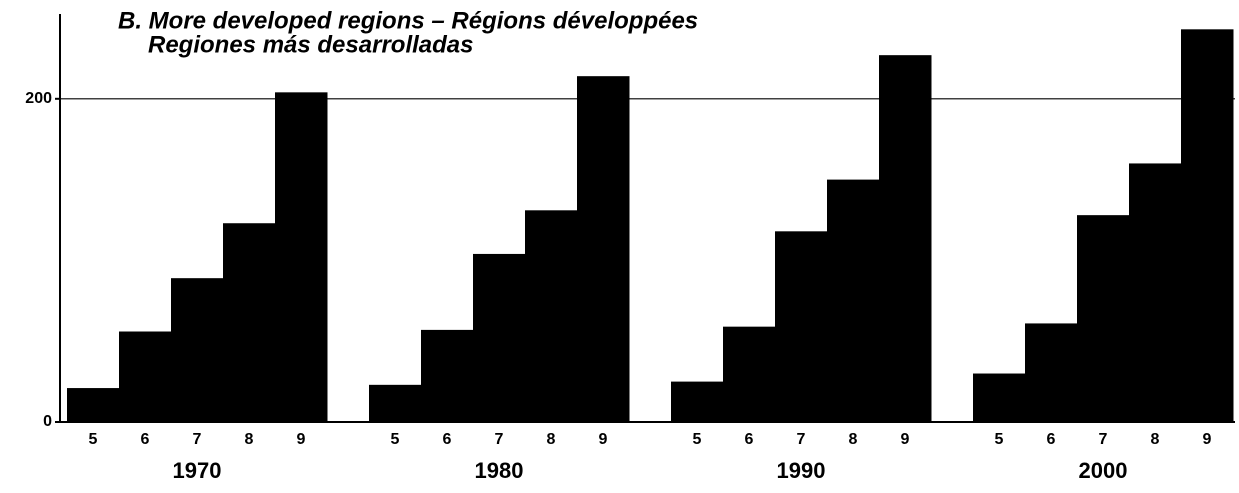 This screenshot has width=1239, height=493. I want to click on group-label: 2000, so click(1103, 470).